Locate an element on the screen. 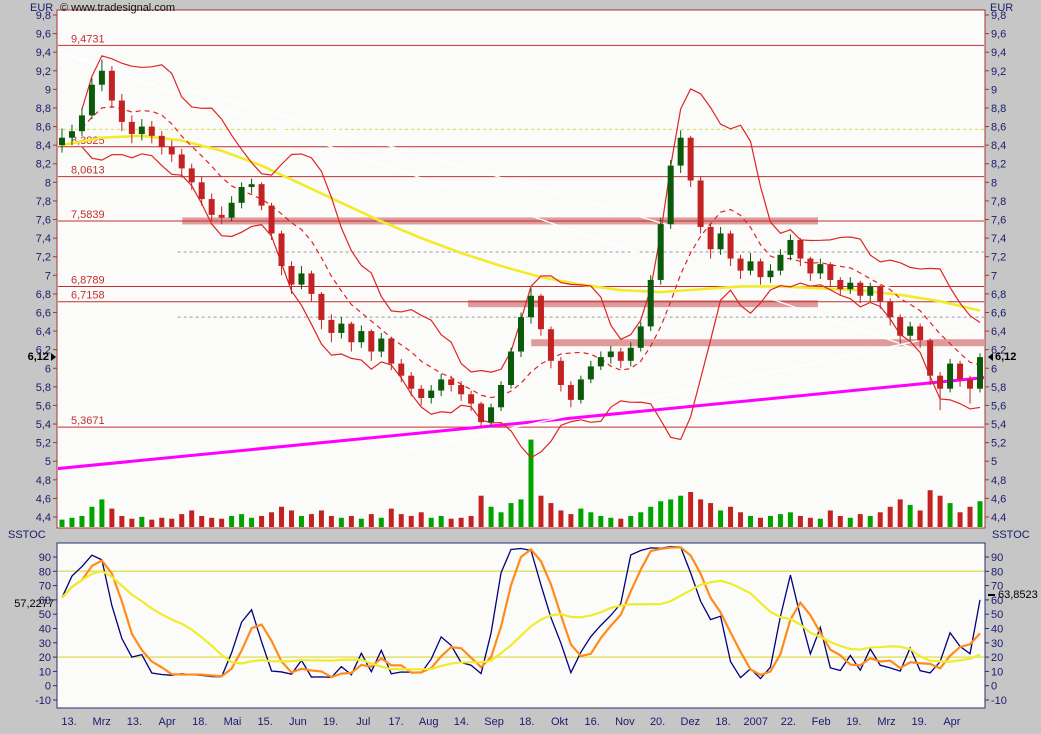  svg-text: 2007 is located at coordinates (755, 722).